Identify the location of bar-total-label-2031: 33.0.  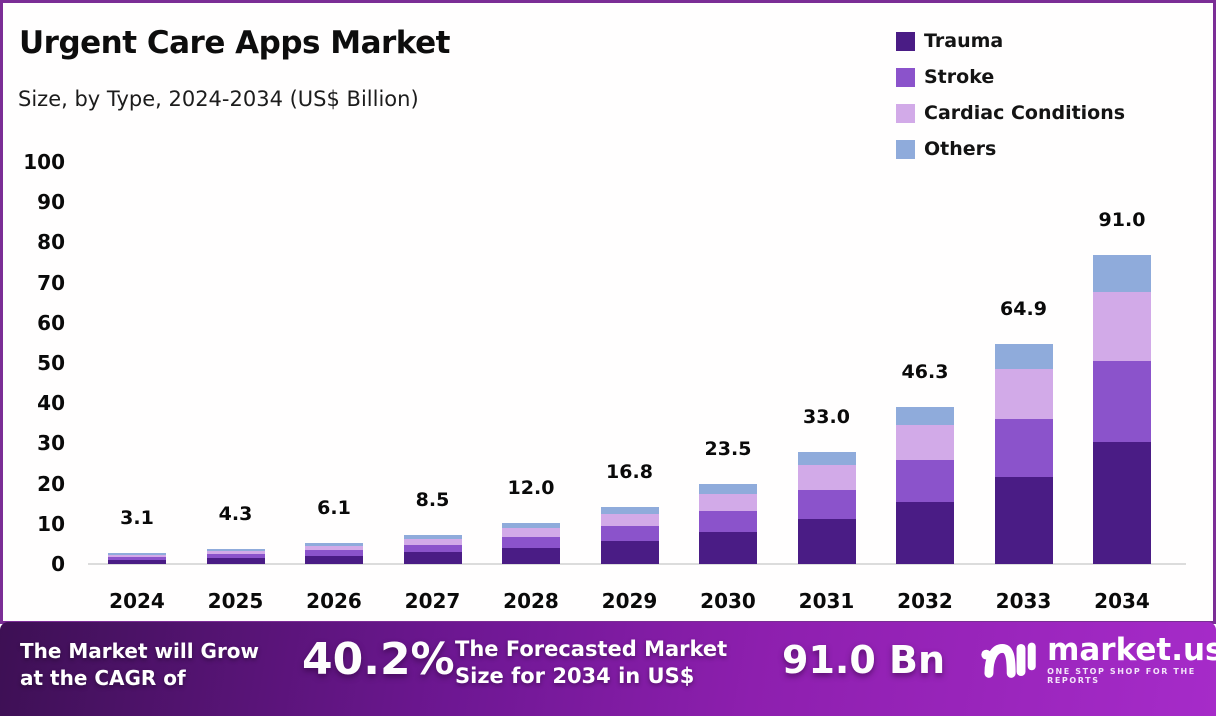
(826, 416).